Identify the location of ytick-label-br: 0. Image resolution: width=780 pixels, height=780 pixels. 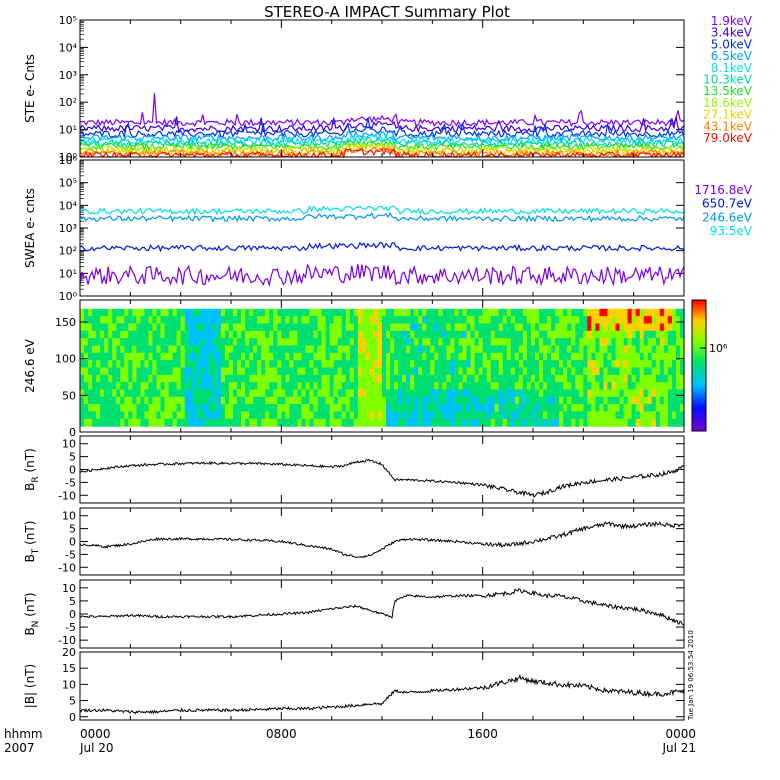
(72, 470).